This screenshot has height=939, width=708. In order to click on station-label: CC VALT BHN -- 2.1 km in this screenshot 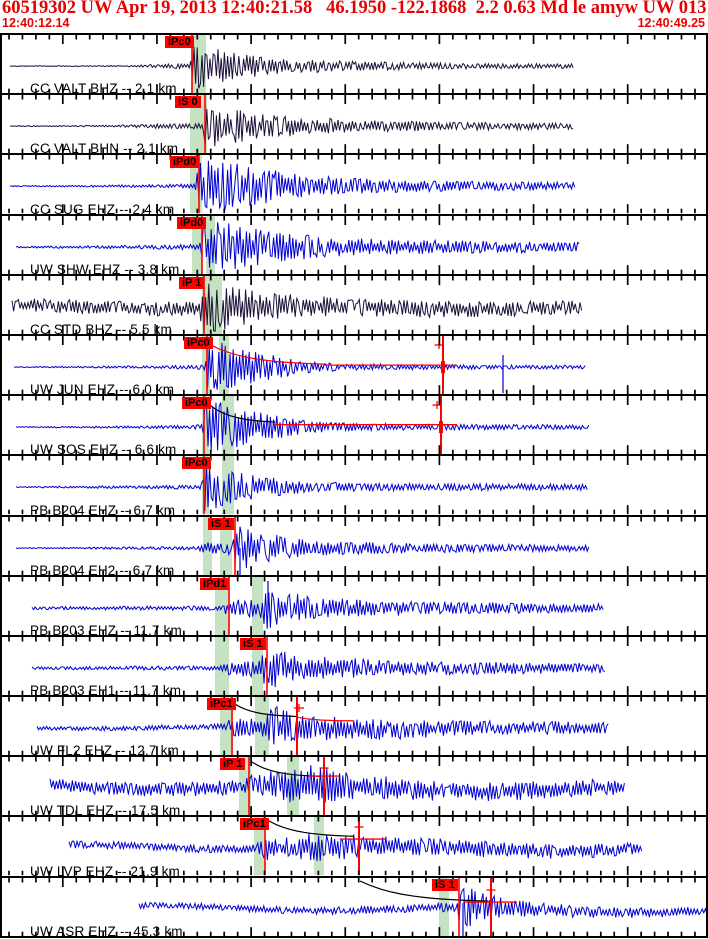, I will do `click(104, 149)`.